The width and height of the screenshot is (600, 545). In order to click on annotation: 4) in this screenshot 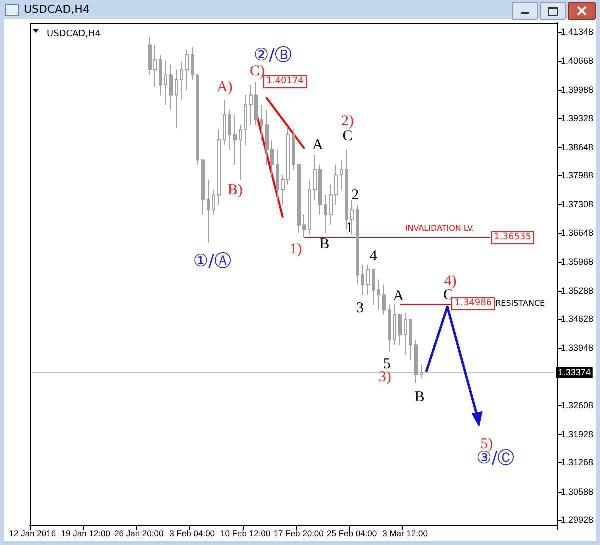, I will do `click(450, 282)`.